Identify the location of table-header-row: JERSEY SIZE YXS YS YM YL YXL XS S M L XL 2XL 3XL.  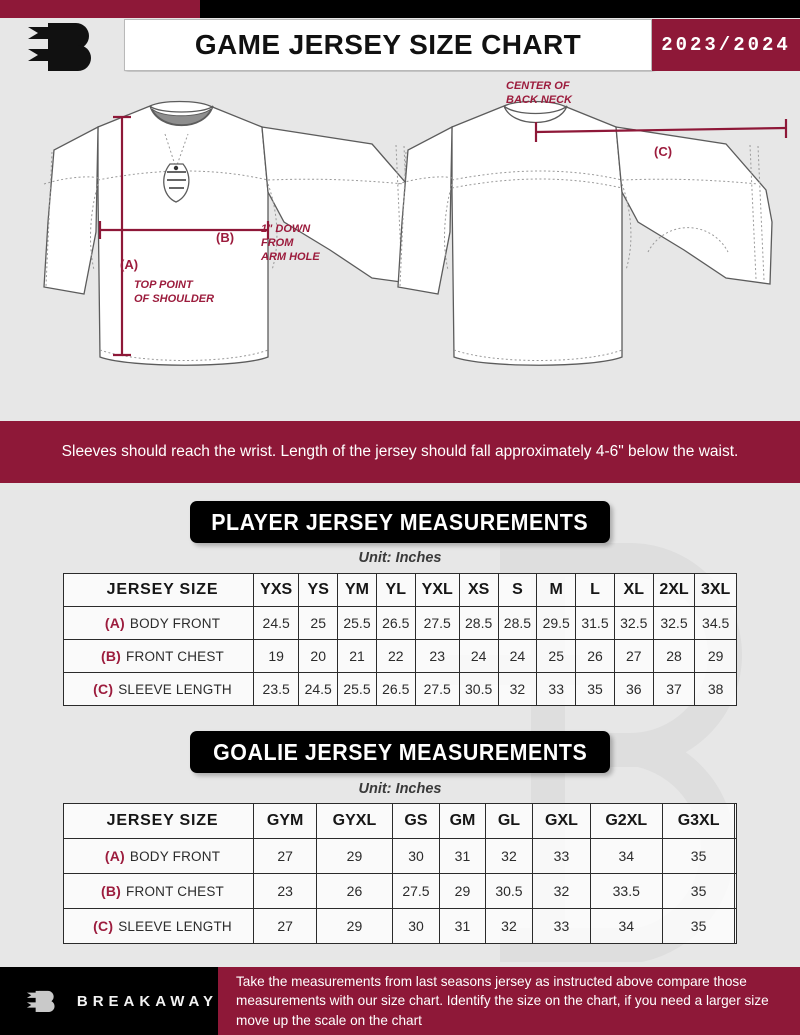
(400, 590).